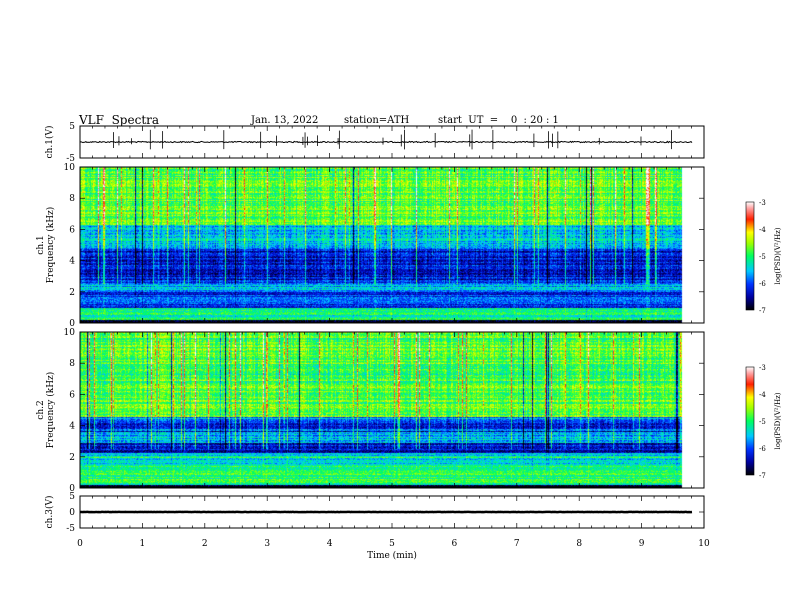  Describe the element at coordinates (392, 544) in the screenshot. I see `x-tick-label: 5` at that location.